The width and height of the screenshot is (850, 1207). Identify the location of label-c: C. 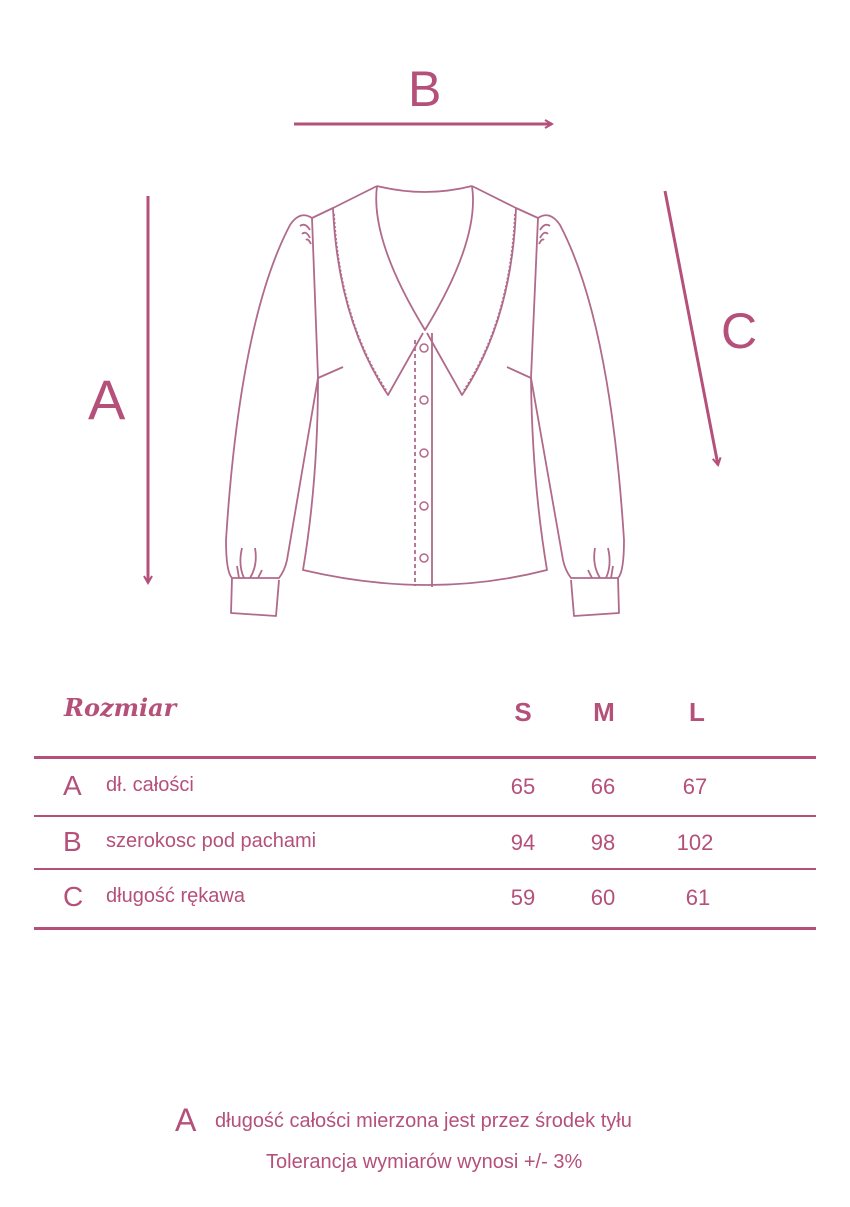
(739, 331).